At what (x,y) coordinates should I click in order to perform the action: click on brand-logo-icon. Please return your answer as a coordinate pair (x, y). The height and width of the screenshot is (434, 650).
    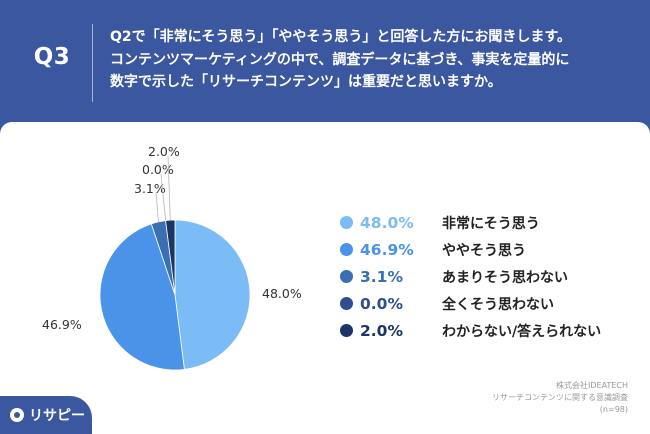
    Looking at the image, I should click on (17, 415).